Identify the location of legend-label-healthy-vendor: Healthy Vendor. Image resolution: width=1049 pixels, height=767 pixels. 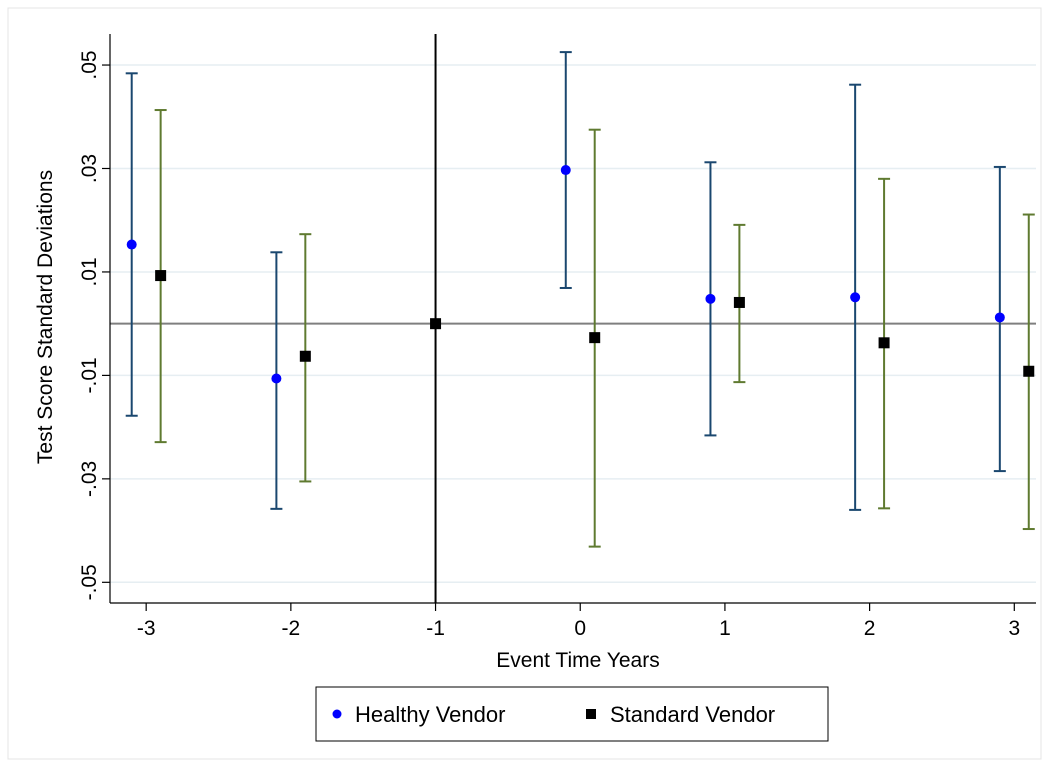
(430, 714).